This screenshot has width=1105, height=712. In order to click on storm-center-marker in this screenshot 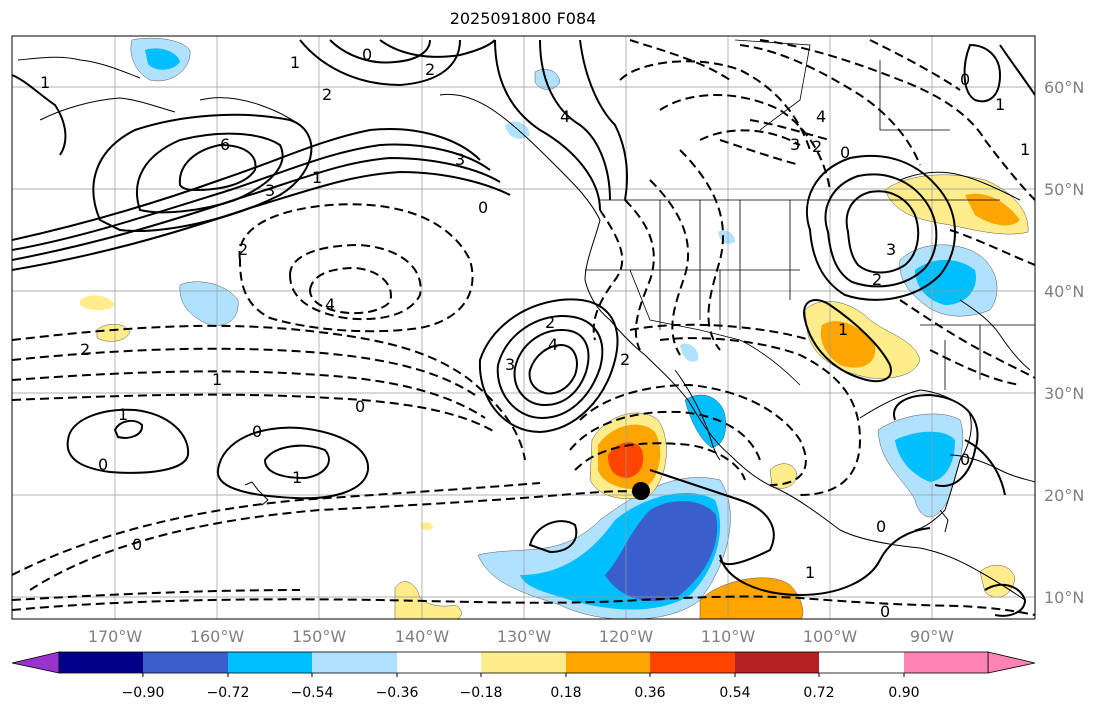, I will do `click(641, 491)`.